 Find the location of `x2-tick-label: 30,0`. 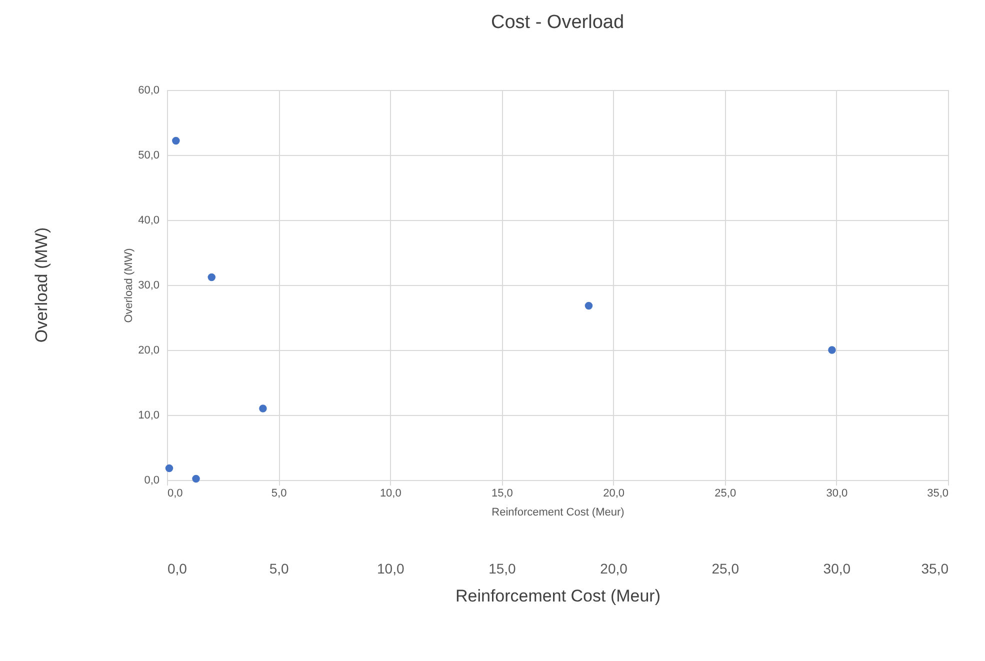

x2-tick-label: 30,0 is located at coordinates (837, 494).